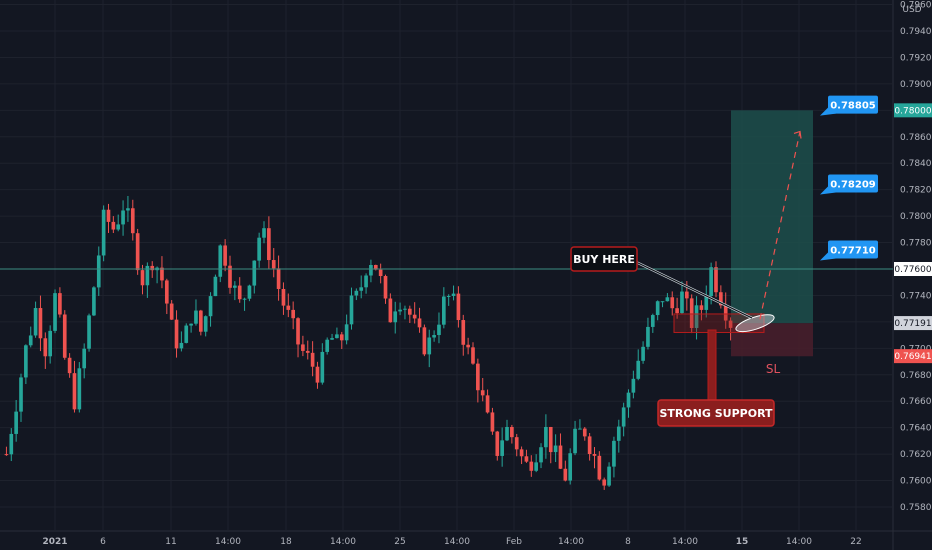 Image resolution: width=932 pixels, height=550 pixels. I want to click on price-callout: 0.78805, so click(849, 105).